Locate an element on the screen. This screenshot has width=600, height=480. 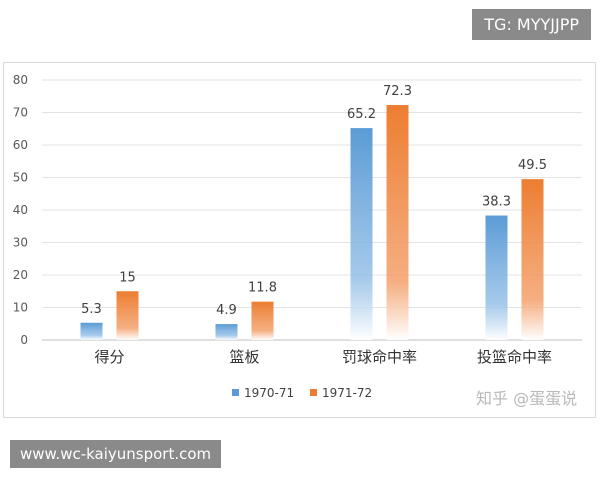
y-tick-label: 60 is located at coordinates (20, 145).